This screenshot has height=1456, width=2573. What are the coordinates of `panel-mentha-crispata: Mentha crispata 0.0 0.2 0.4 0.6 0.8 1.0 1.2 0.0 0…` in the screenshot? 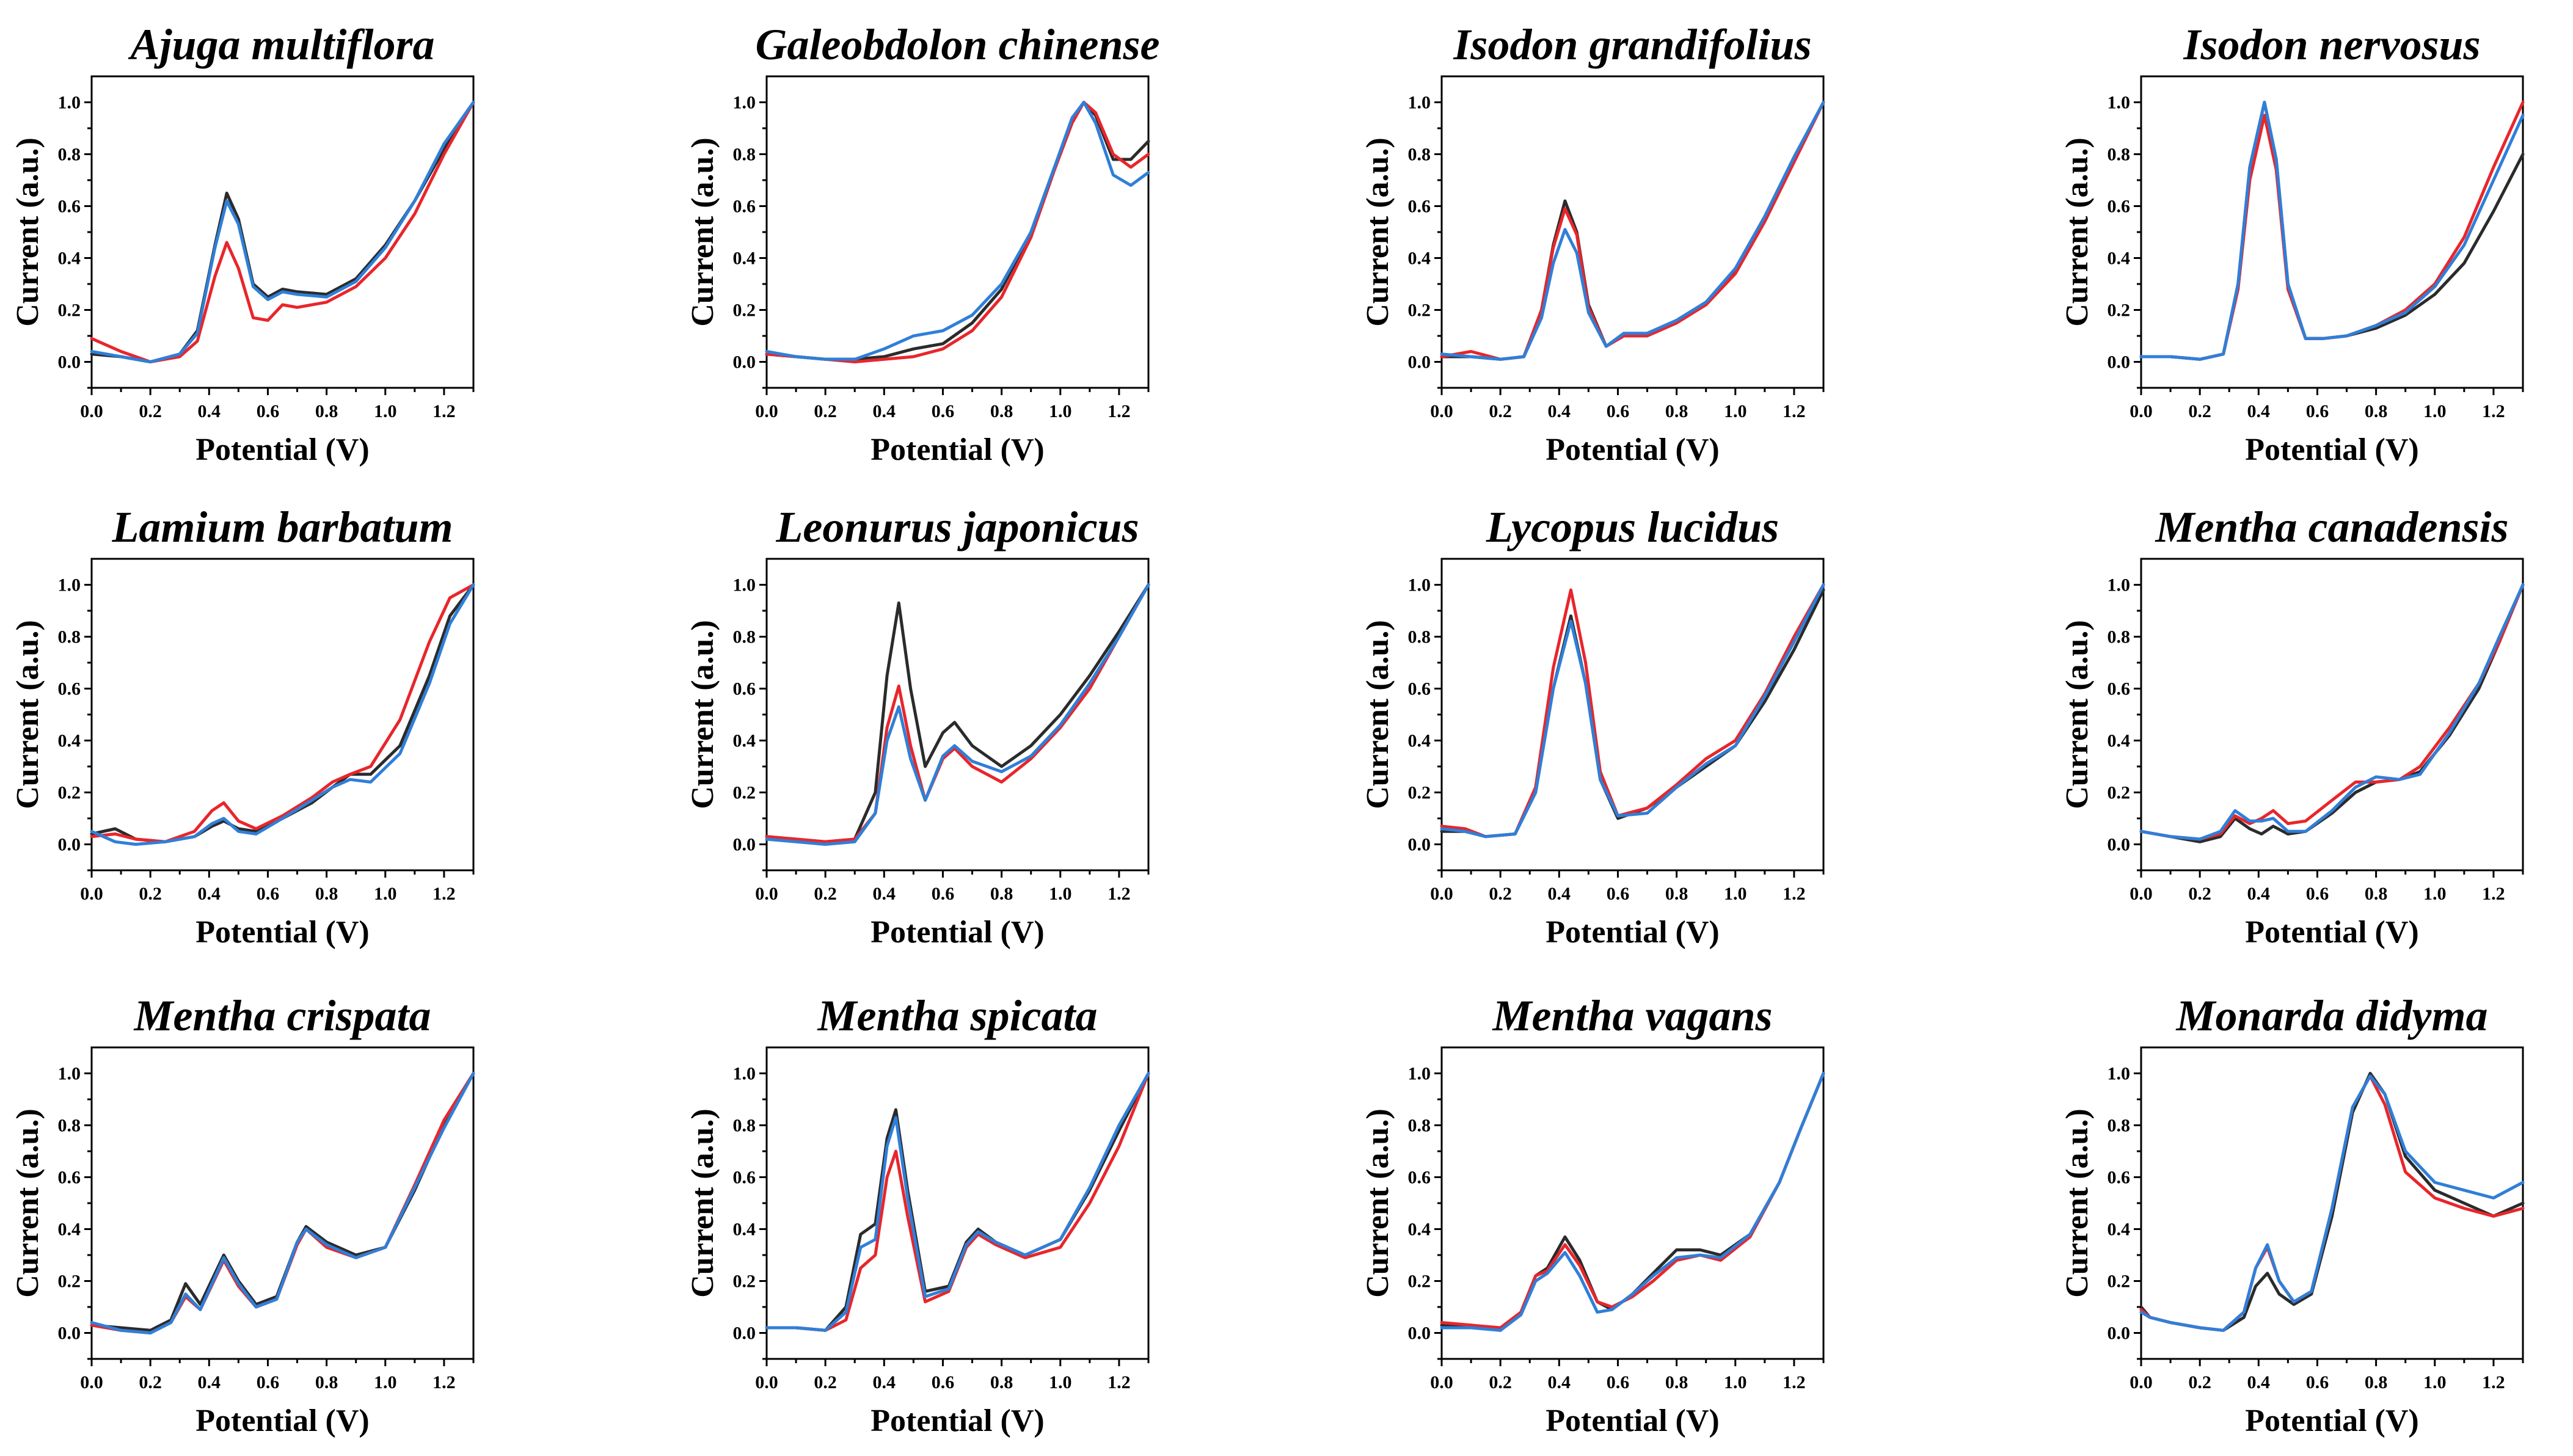 It's located at (242, 1214).